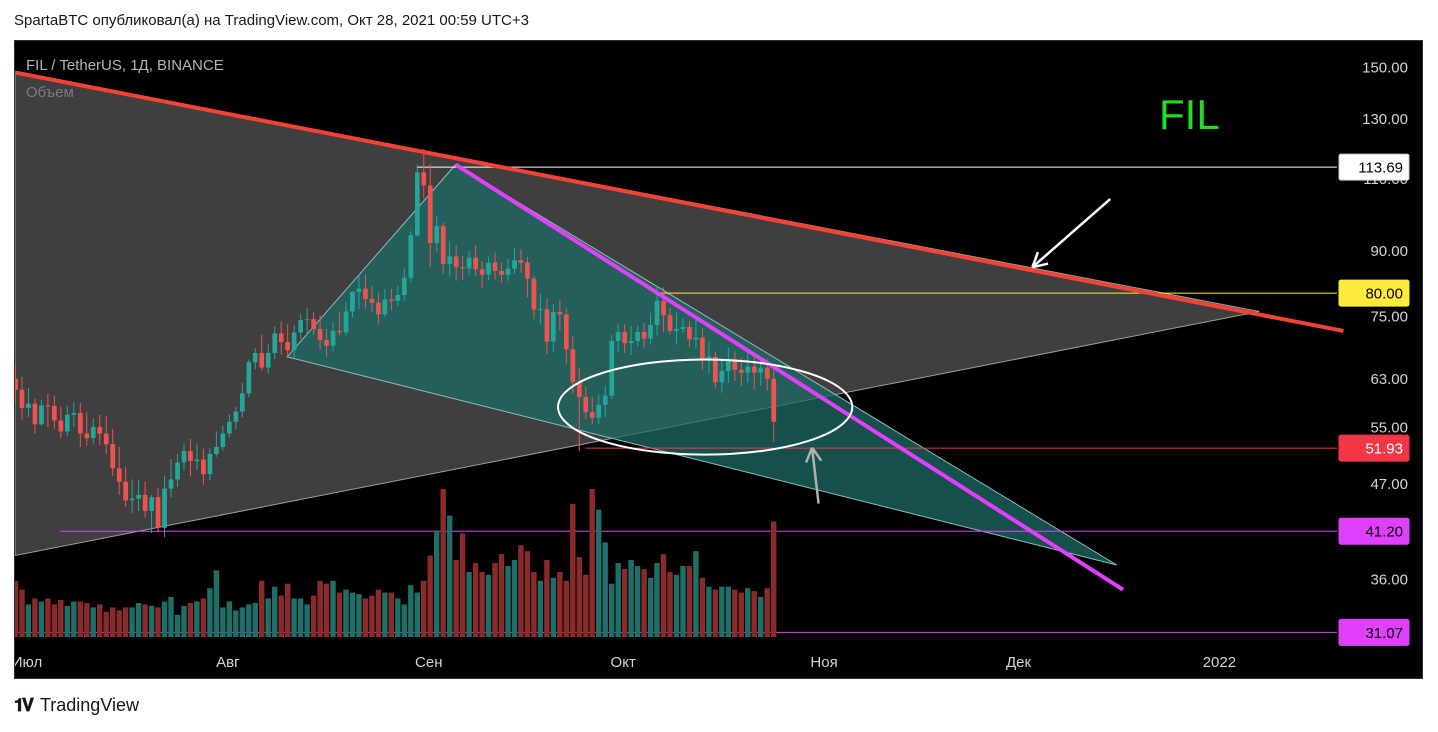 The image size is (1438, 732). I want to click on x-tick-label-0: Июл, so click(28, 662).